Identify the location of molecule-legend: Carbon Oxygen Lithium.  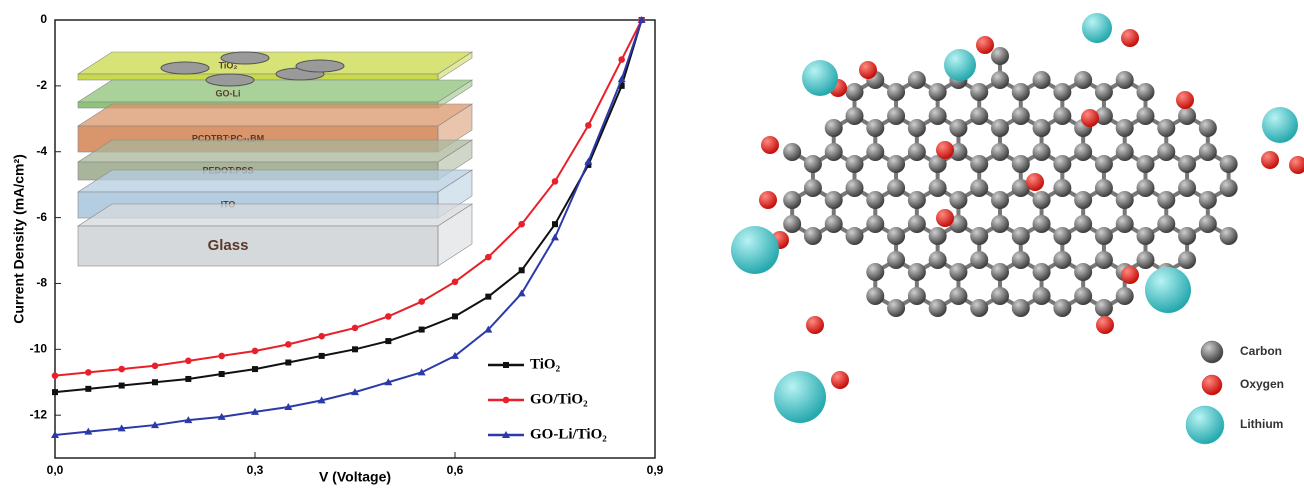
(1234, 392).